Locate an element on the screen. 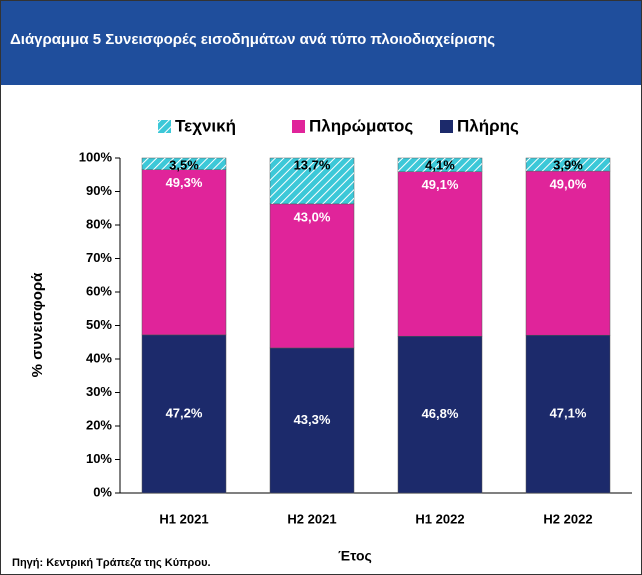  x-tick-label: H1 2022 is located at coordinates (439, 518).